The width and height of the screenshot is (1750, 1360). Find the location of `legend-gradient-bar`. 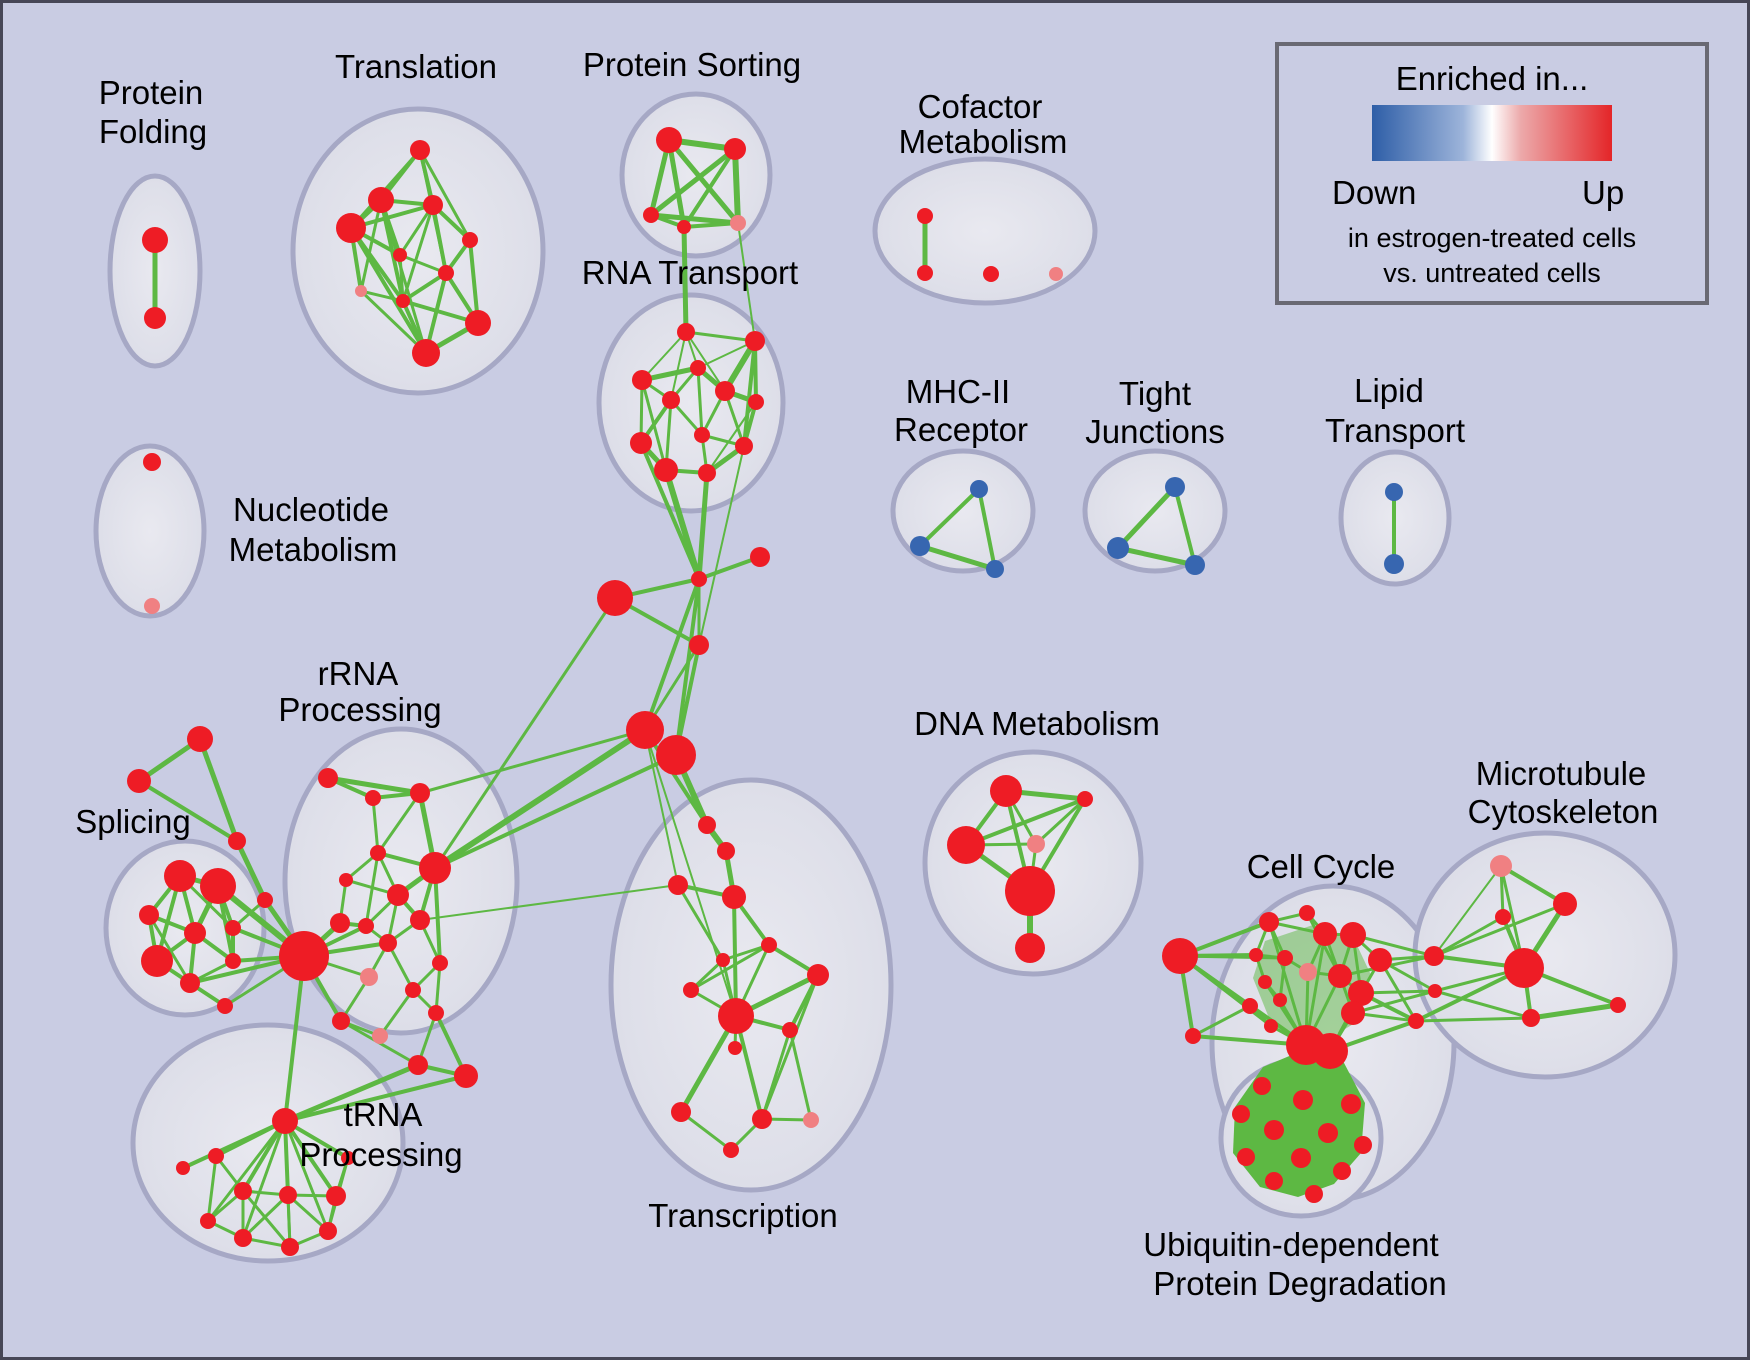

legend-gradient-bar is located at coordinates (1492, 133).